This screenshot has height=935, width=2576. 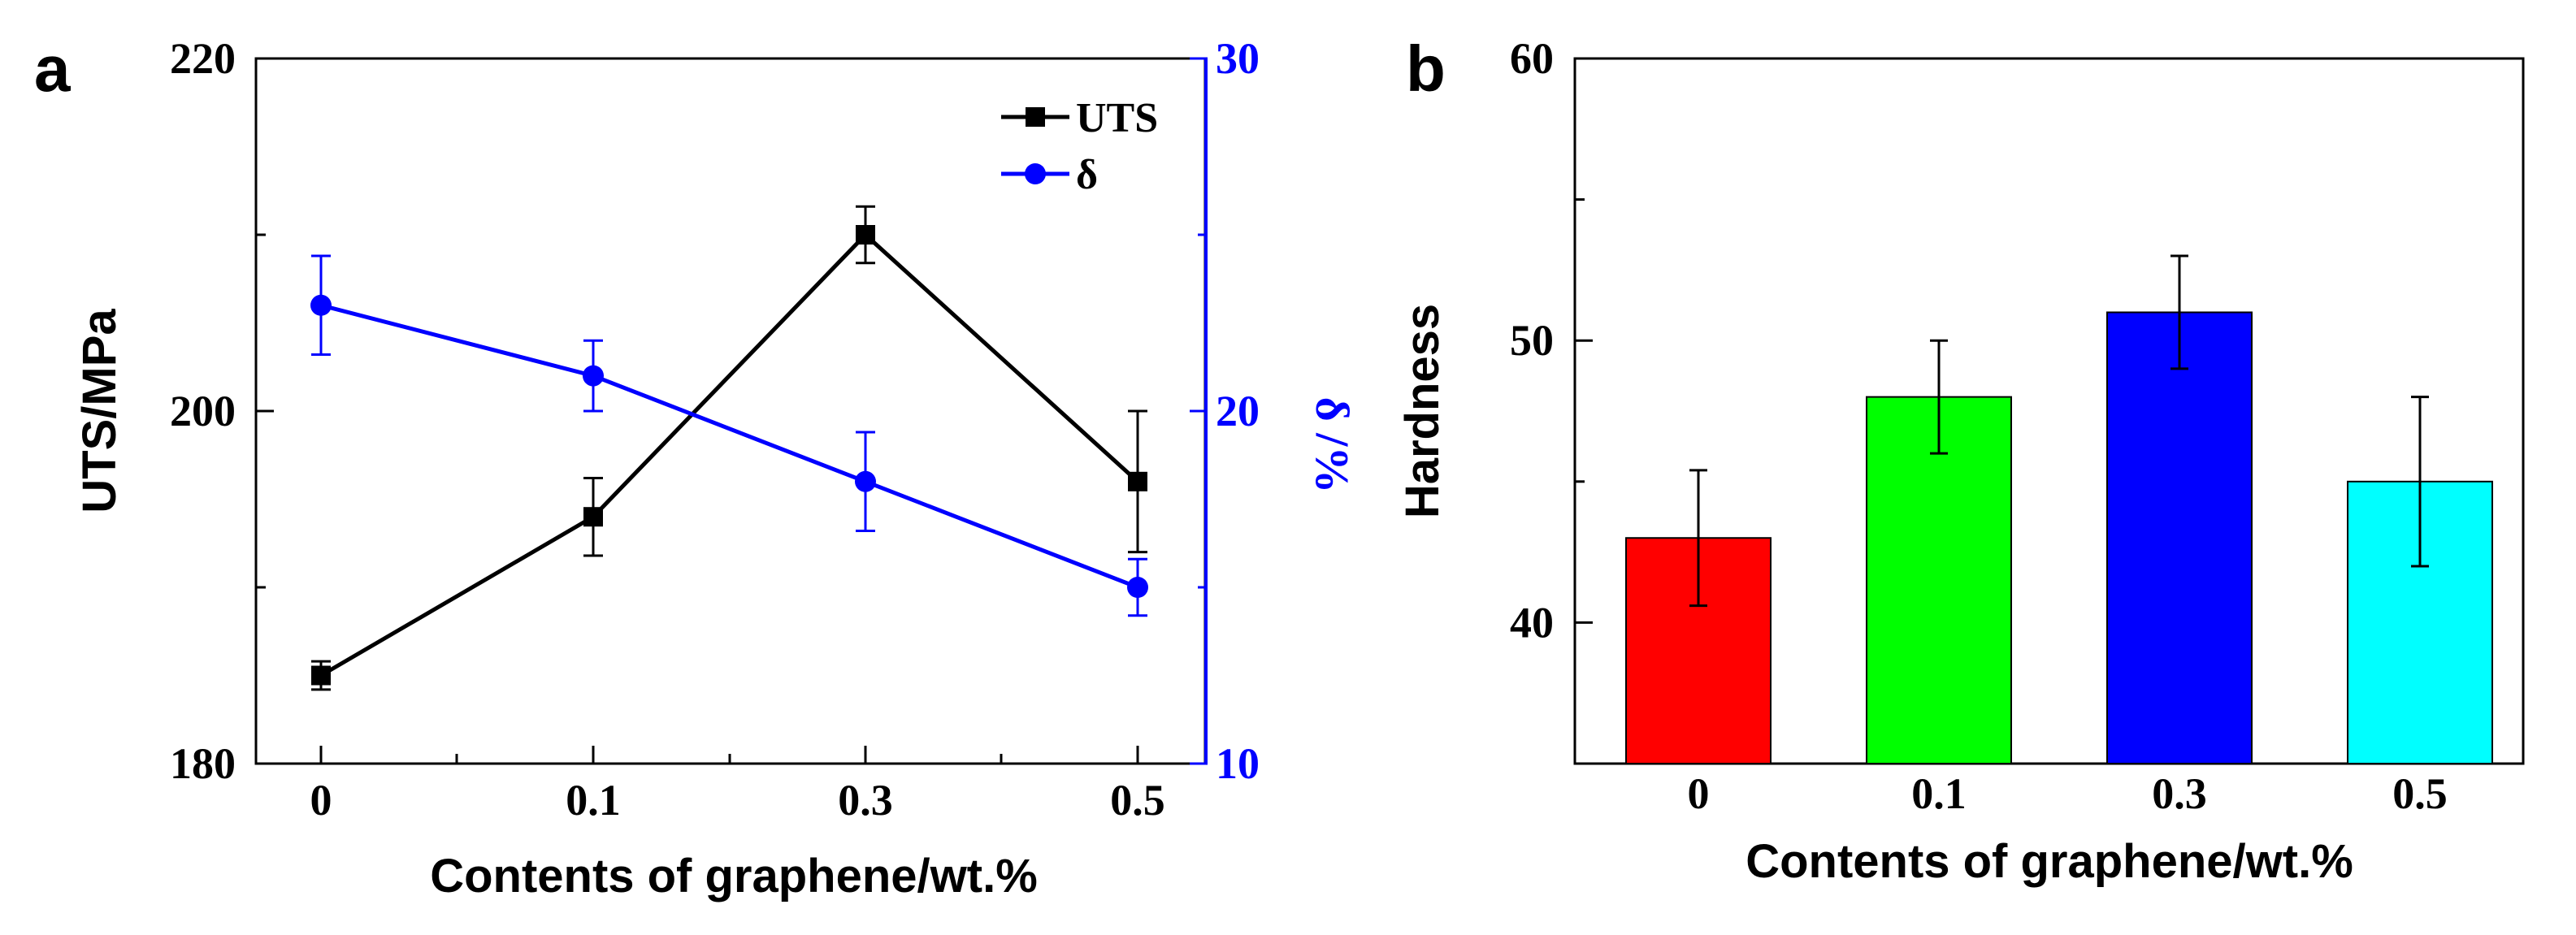 I want to click on series-line-delta, so click(x=729, y=446).